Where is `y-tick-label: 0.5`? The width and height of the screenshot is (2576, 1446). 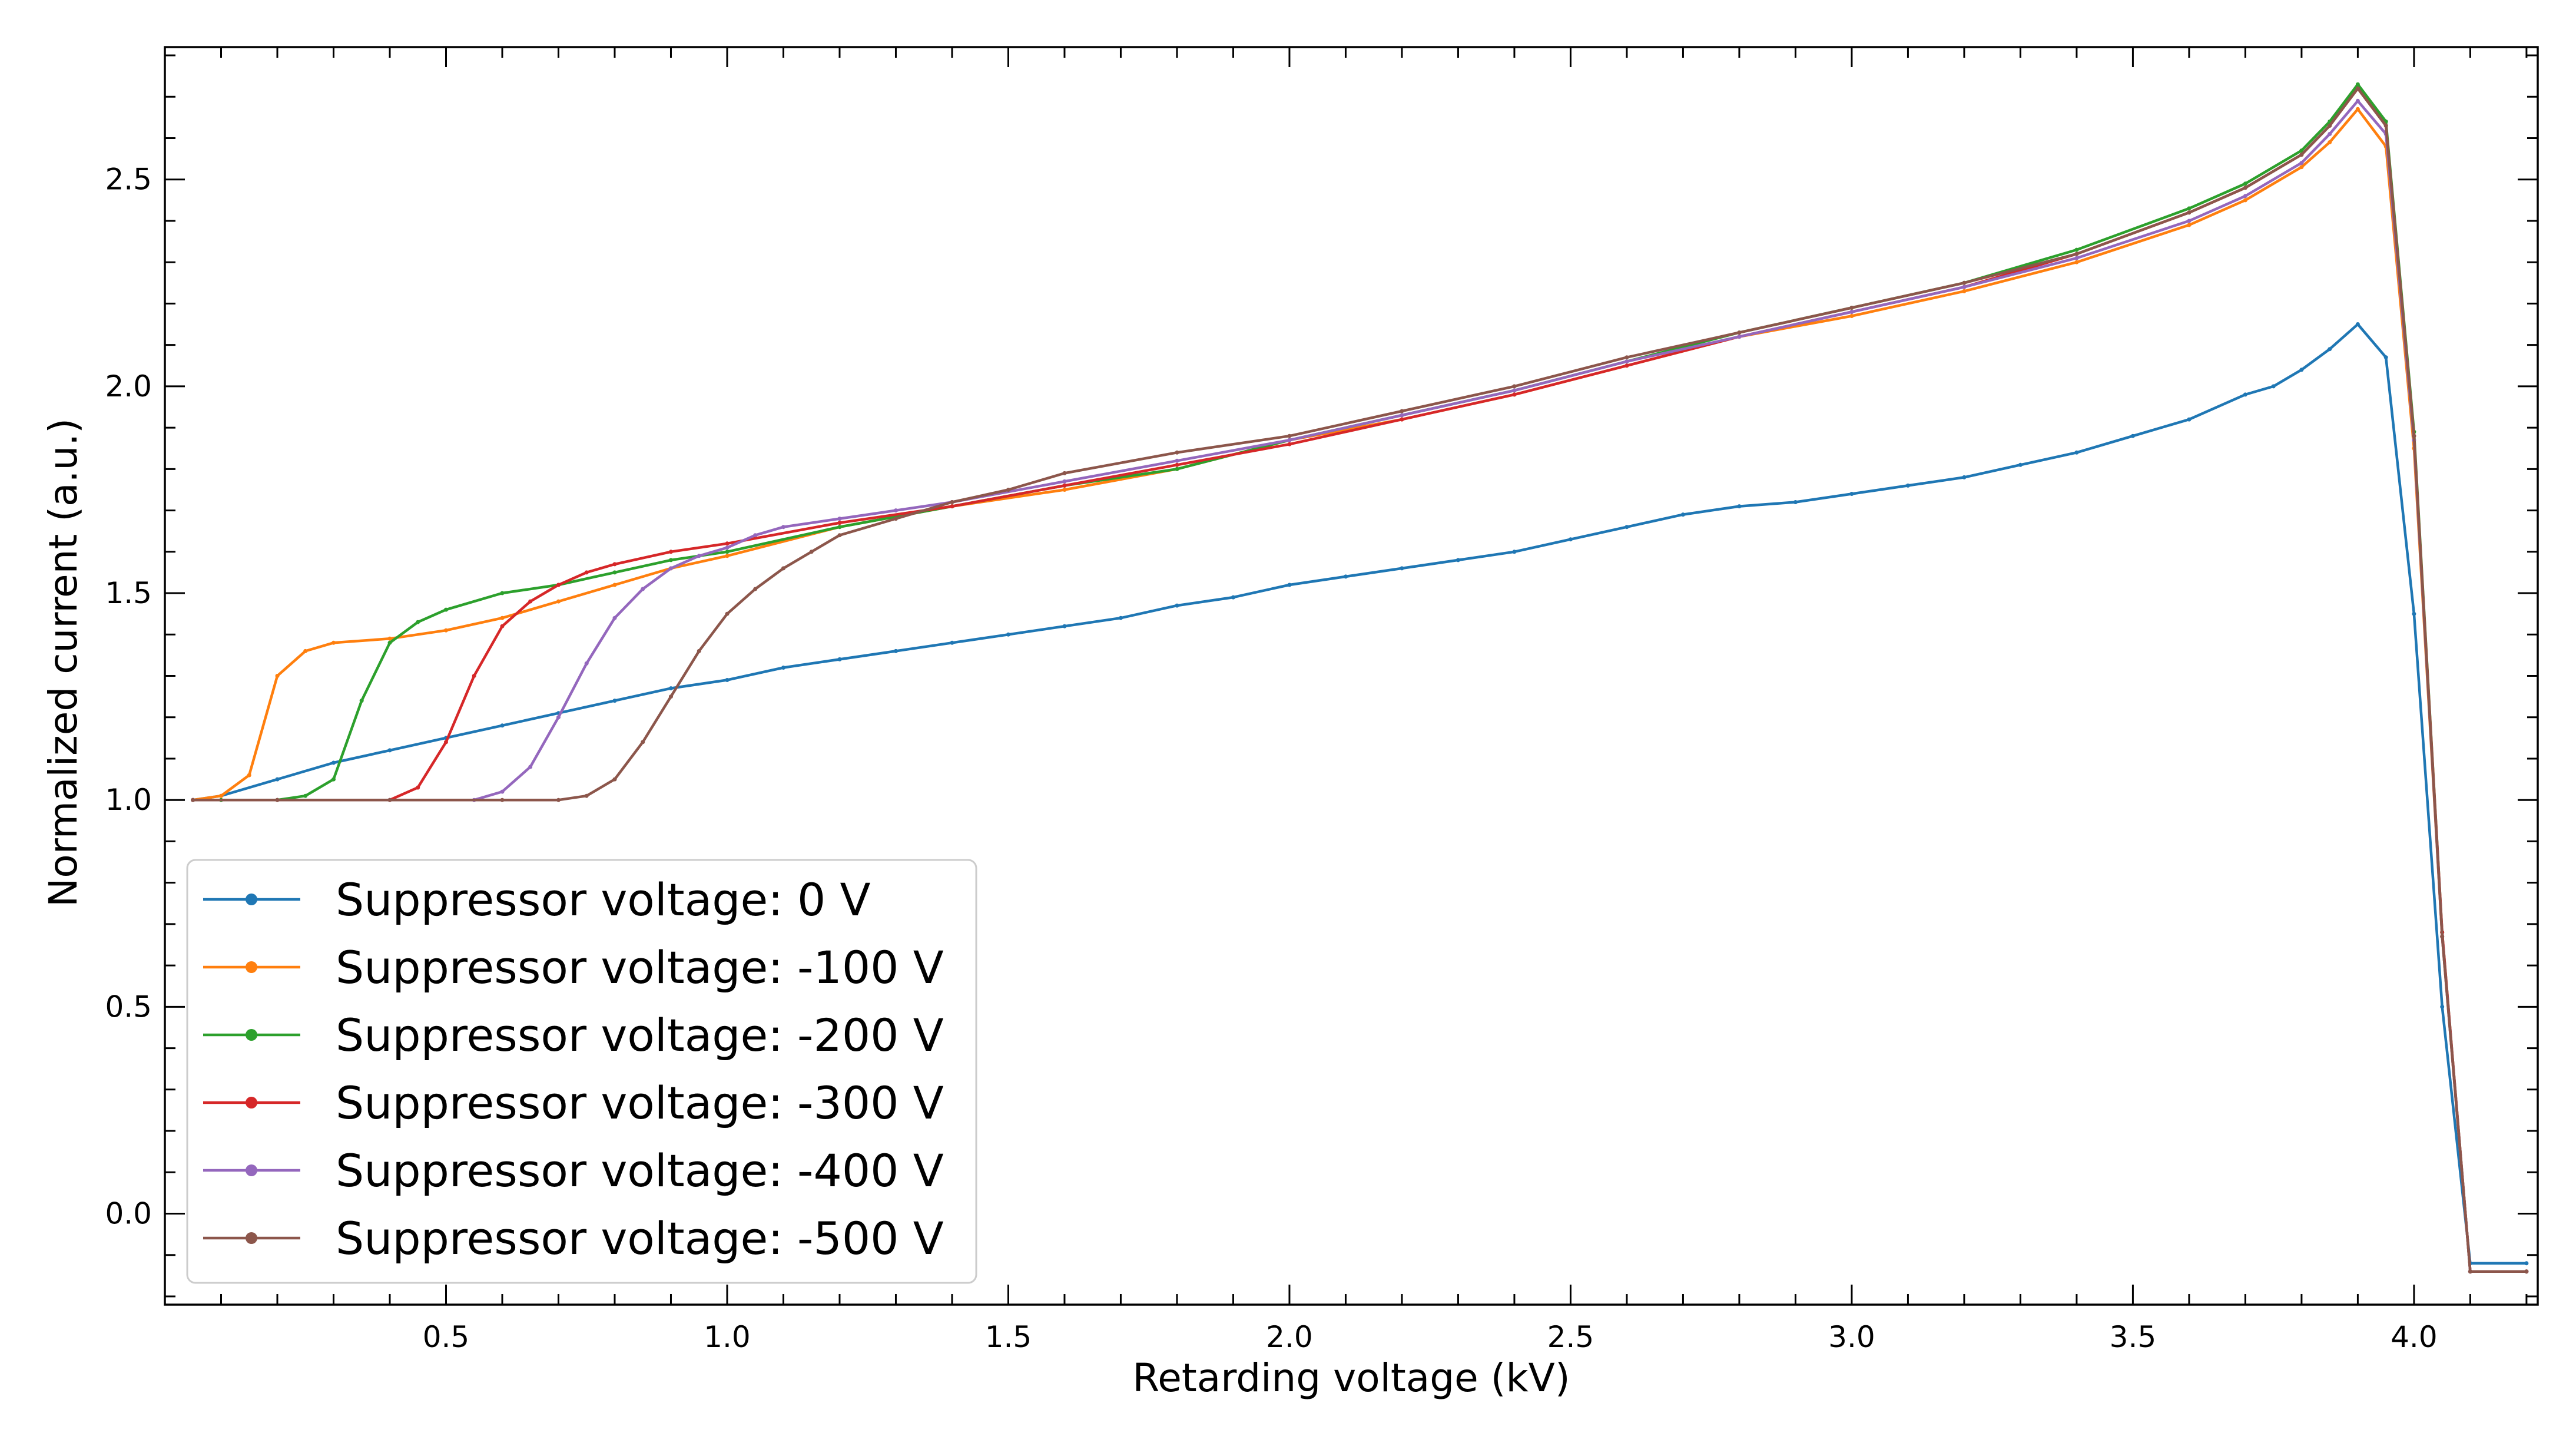
y-tick-label: 0.5 is located at coordinates (128, 1007).